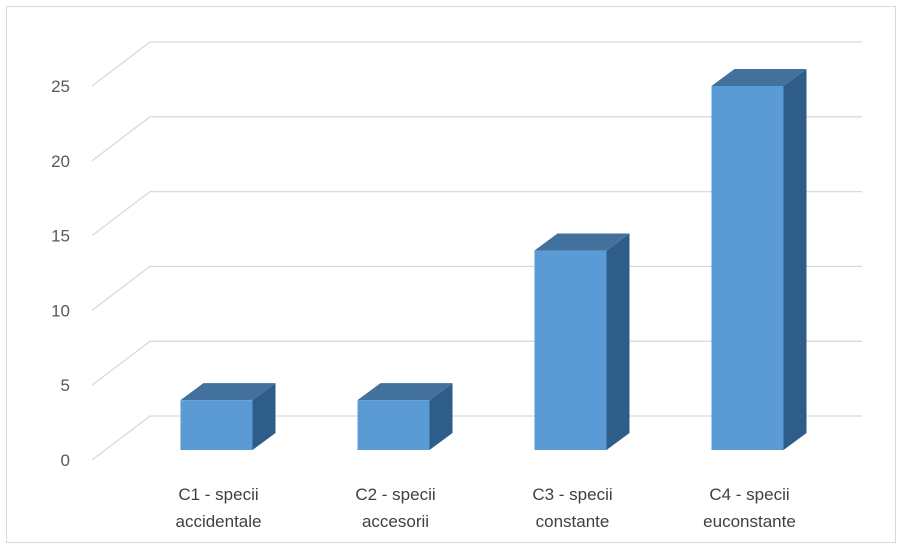 The height and width of the screenshot is (549, 904). Describe the element at coordinates (395, 494) in the screenshot. I see `category-label: C2 - specii` at that location.